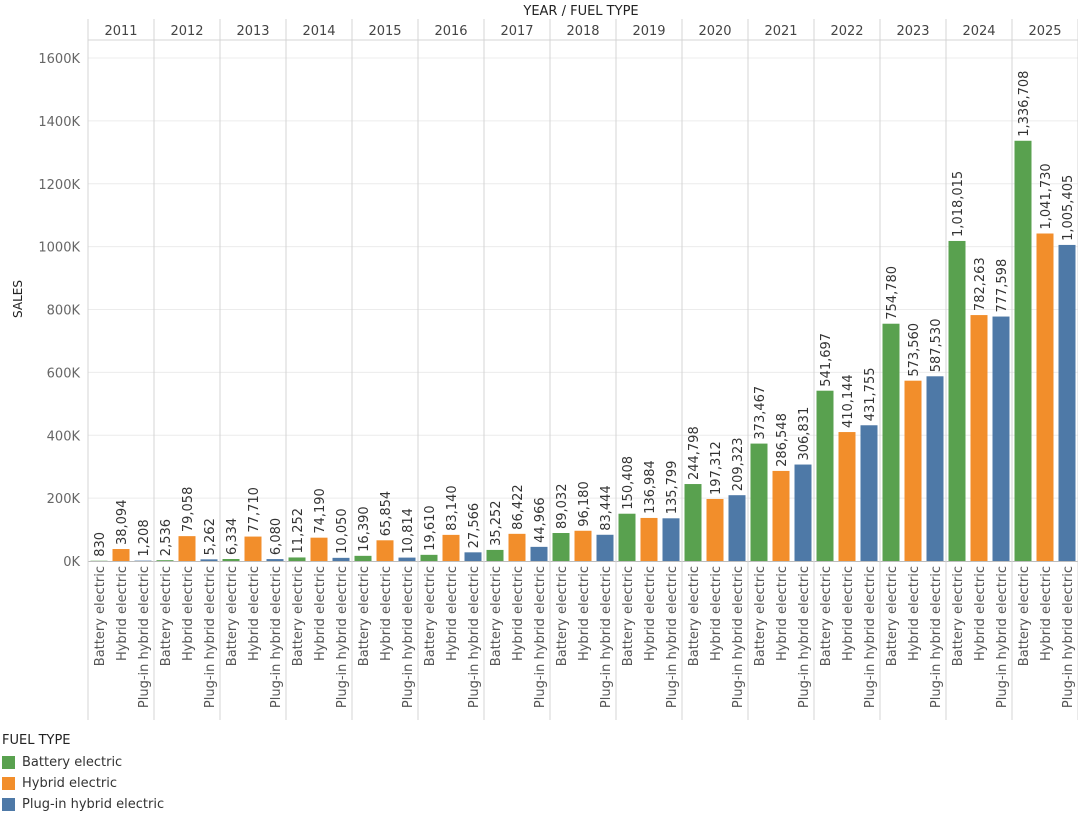 This screenshot has width=1078, height=816. I want to click on year-label: 2023, so click(912, 31).